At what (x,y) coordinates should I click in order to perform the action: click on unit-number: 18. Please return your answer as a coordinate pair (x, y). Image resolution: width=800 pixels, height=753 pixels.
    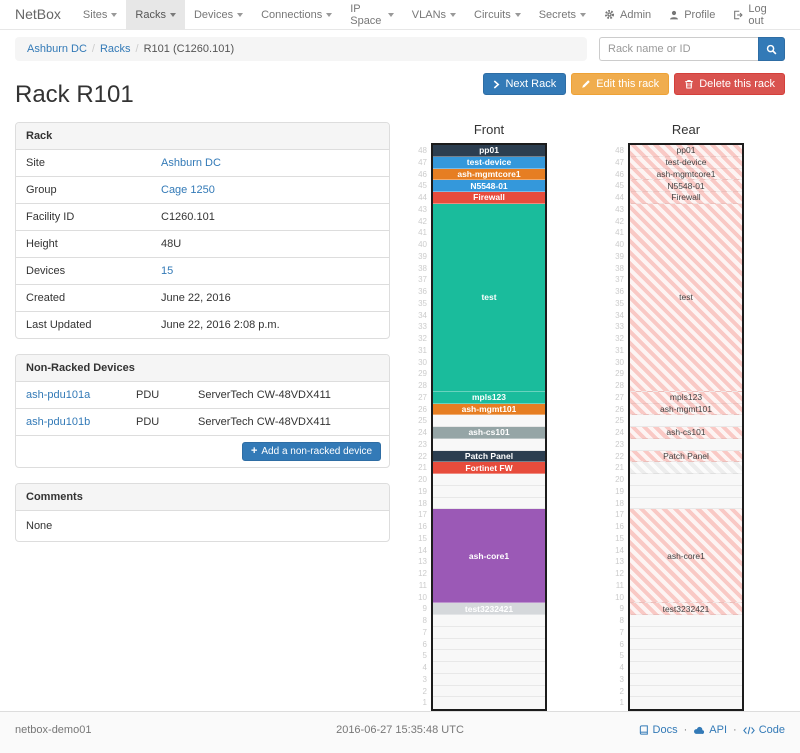
    Looking at the image, I should click on (619, 503).